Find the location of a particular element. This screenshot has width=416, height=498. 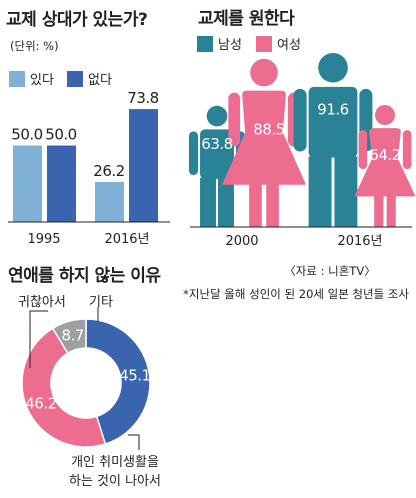

value-yes-2016: 26.2 is located at coordinates (108, 171).